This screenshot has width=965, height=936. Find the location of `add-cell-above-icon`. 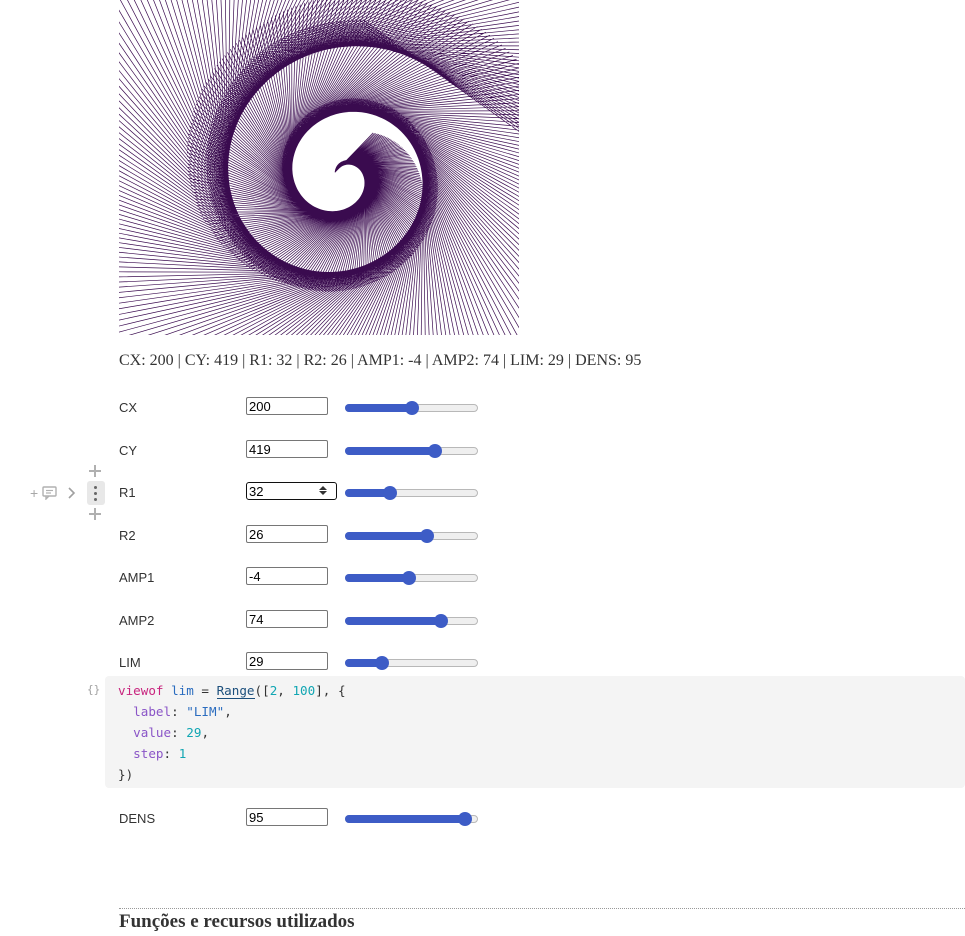

add-cell-above-icon is located at coordinates (95, 471).